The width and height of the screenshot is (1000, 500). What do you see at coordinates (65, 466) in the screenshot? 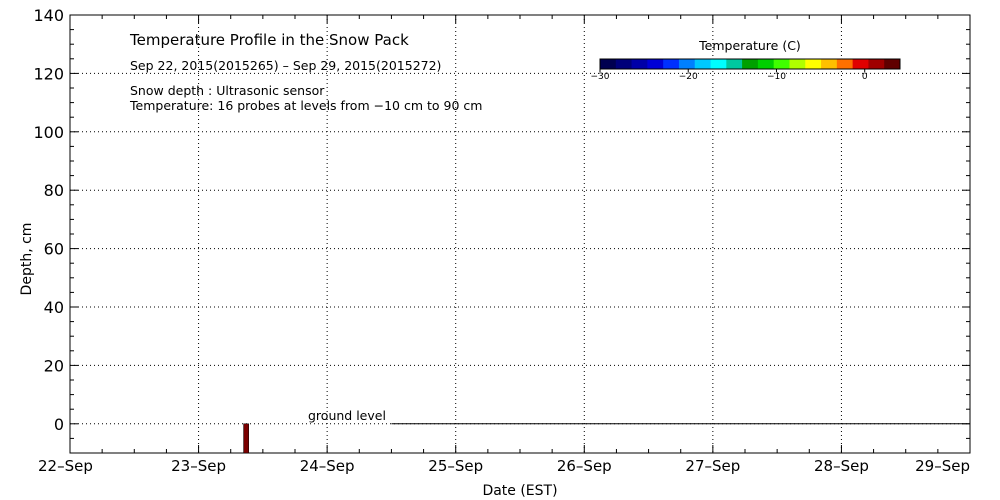
I see `x-tick-label: 22–Sep` at bounding box center [65, 466].